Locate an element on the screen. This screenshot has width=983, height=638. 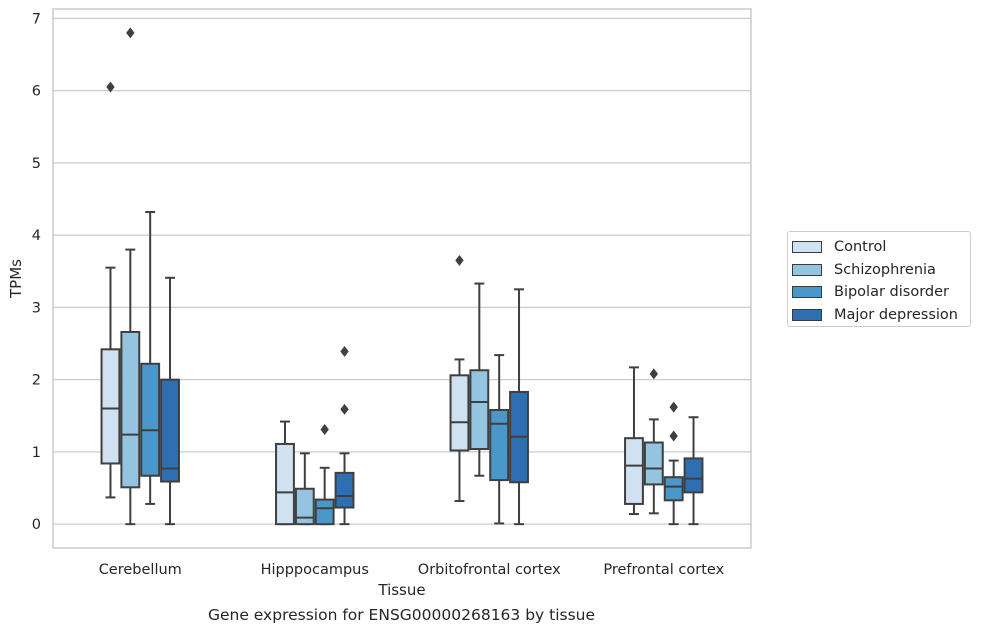
y-axis-label: TPMs is located at coordinates (16, 279).